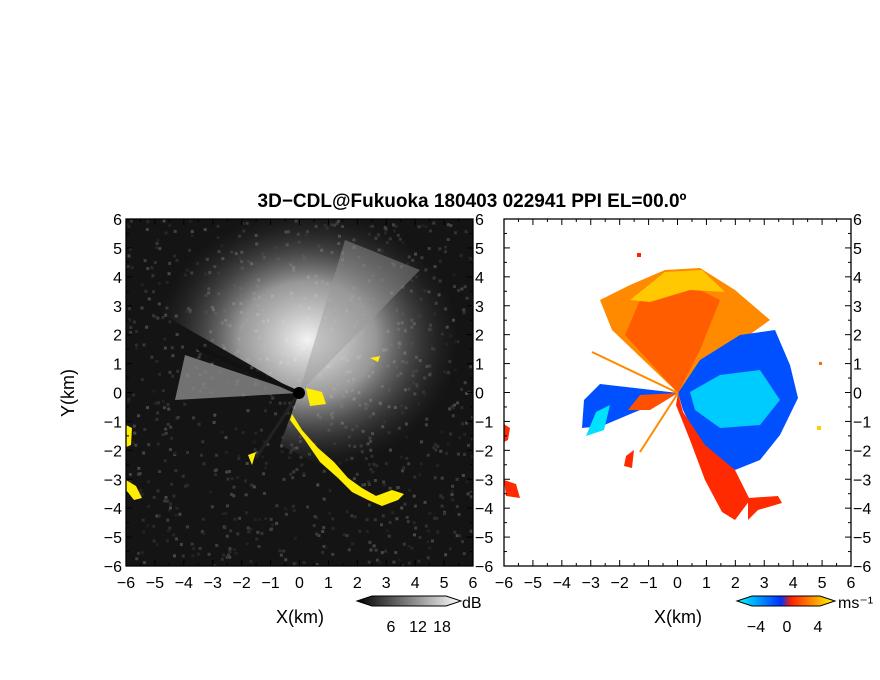  I want to click on snr-colorbar-tick: 18, so click(442, 627).